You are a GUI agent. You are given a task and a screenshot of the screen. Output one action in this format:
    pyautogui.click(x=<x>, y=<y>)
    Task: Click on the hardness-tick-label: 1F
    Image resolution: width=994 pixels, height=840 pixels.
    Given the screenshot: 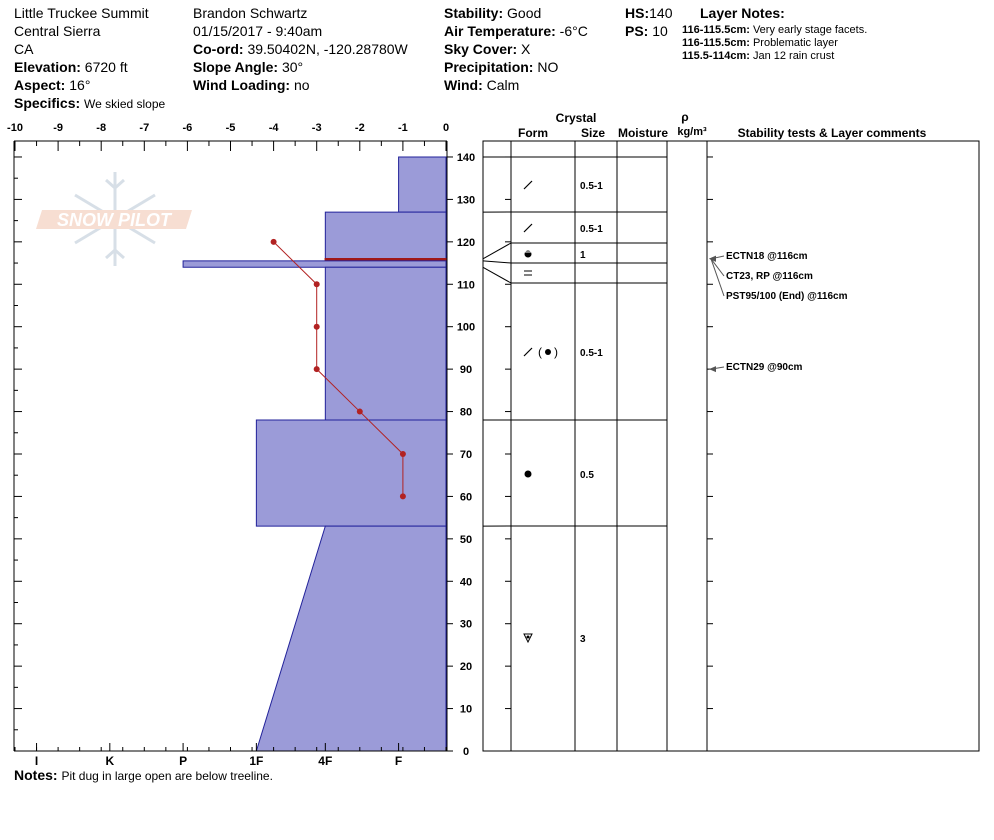 What is the action you would take?
    pyautogui.click(x=256, y=761)
    